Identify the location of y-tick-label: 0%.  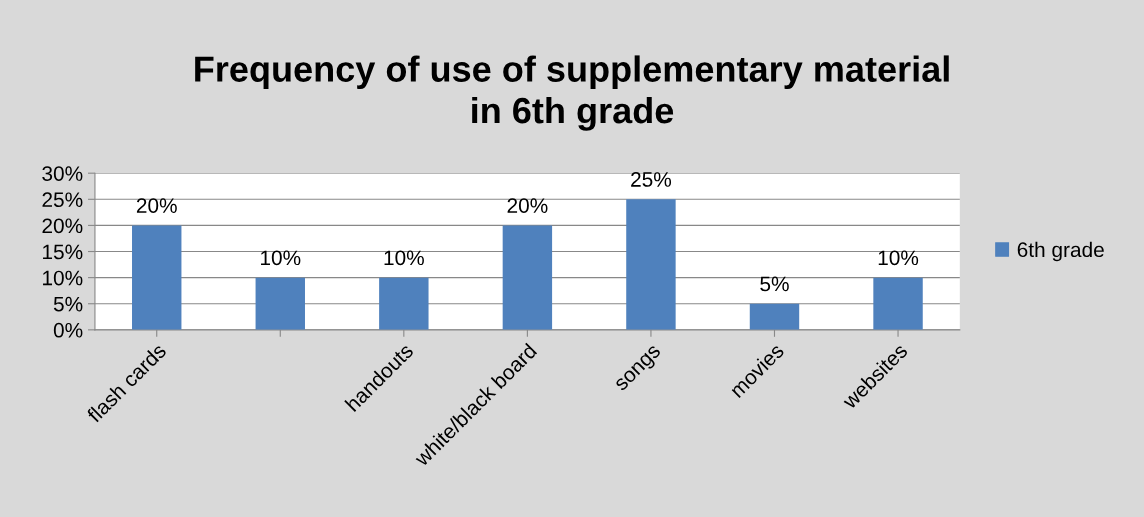
(68, 330).